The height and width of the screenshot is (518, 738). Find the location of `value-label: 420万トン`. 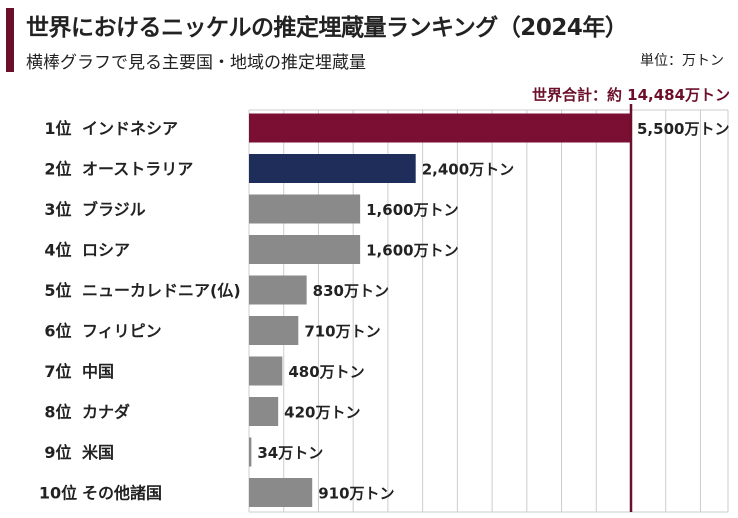

value-label: 420万トン is located at coordinates (322, 413).